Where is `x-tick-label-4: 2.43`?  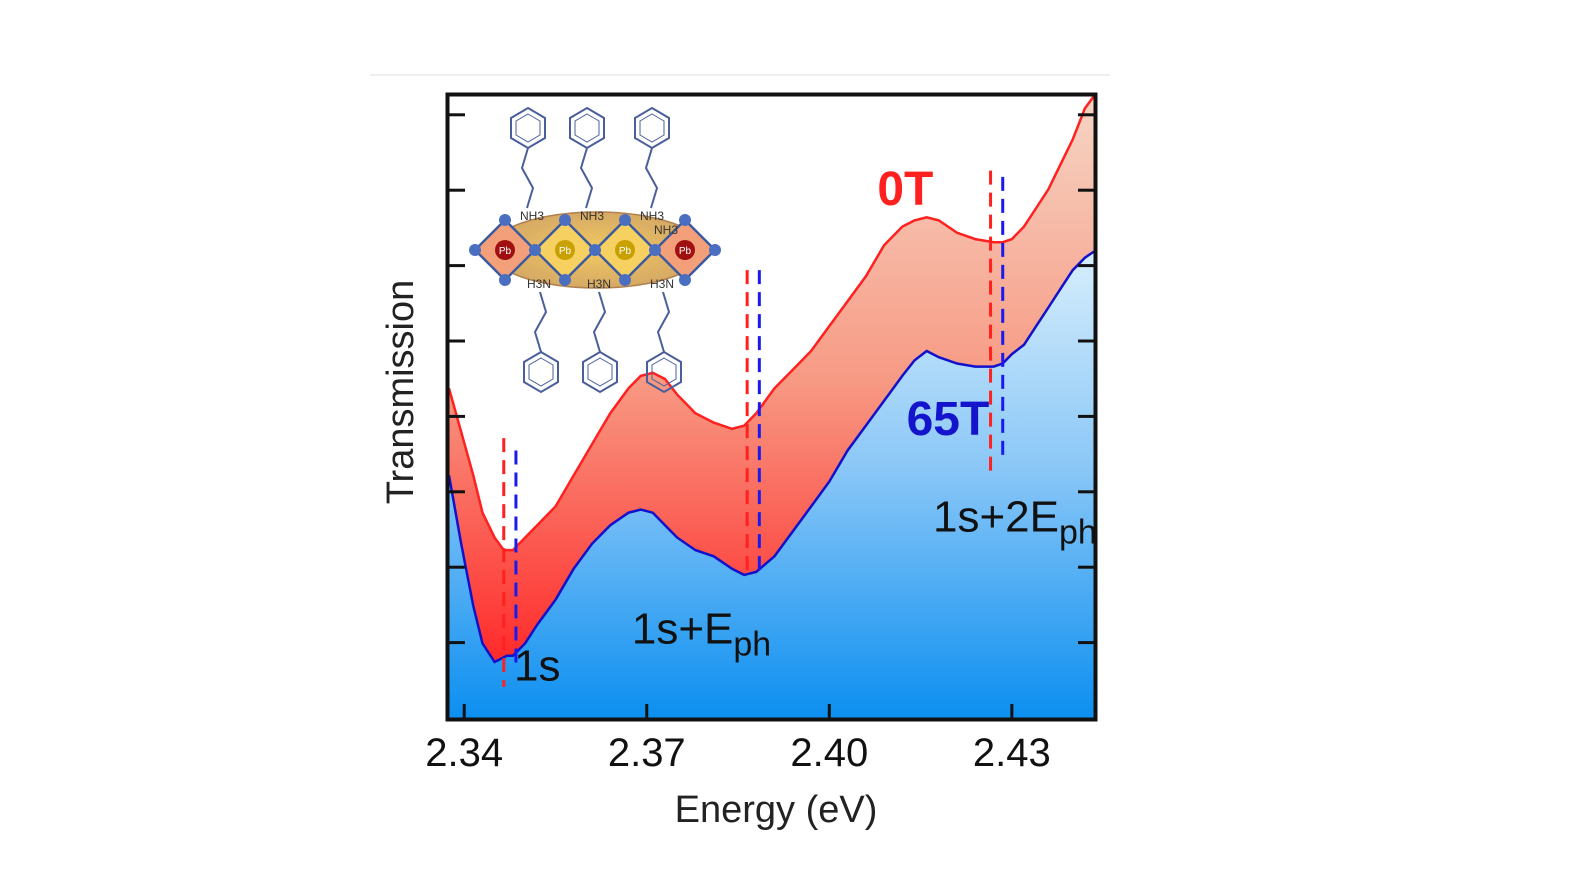
x-tick-label-4: 2.43 is located at coordinates (1012, 753).